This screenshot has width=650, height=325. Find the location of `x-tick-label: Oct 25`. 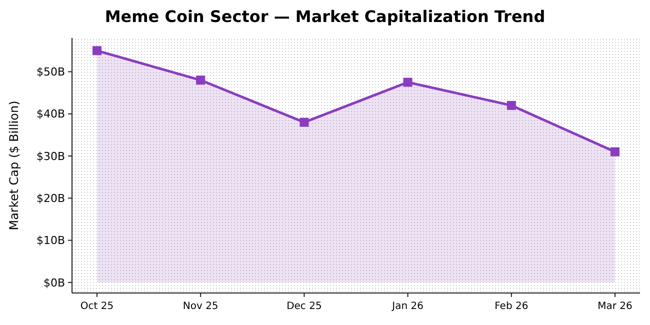

x-tick-label: Oct 25 is located at coordinates (97, 306).